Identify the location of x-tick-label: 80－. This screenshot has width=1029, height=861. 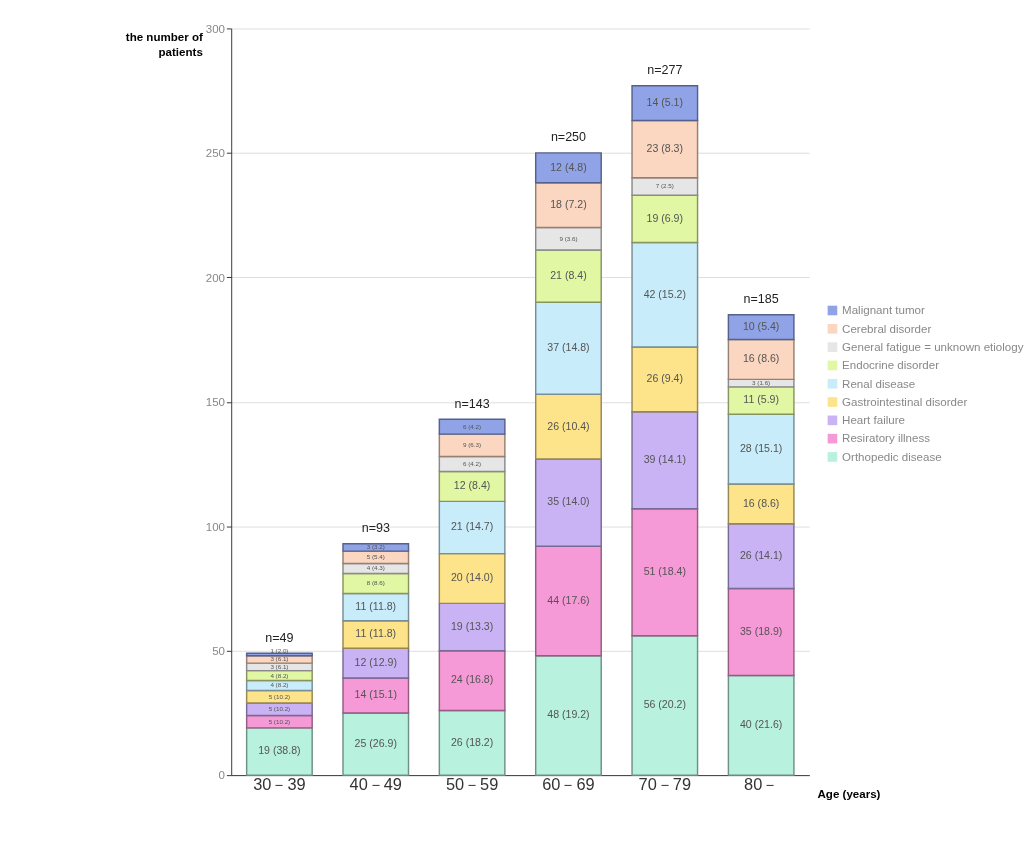
(761, 784).